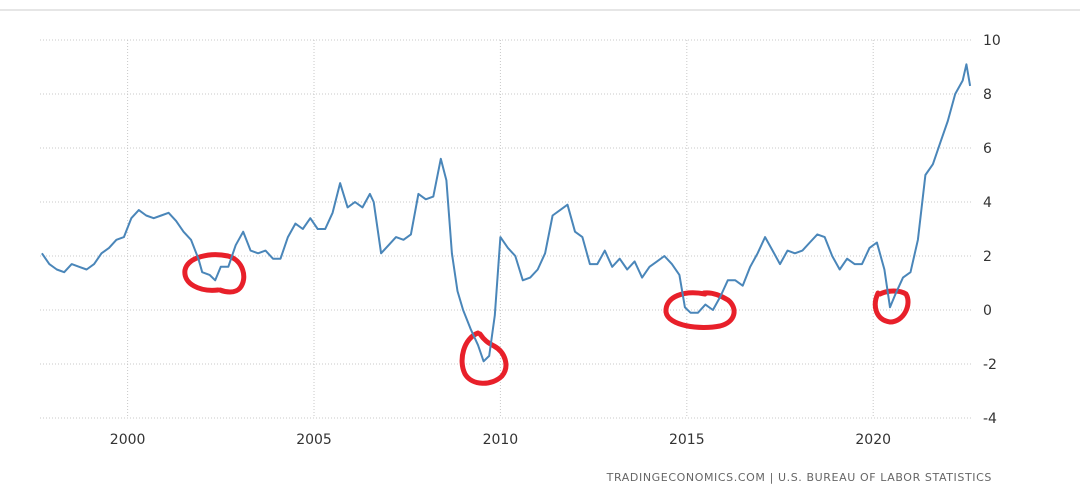  Describe the element at coordinates (987, 95) in the screenshot. I see `y-tick-label: 8` at that location.